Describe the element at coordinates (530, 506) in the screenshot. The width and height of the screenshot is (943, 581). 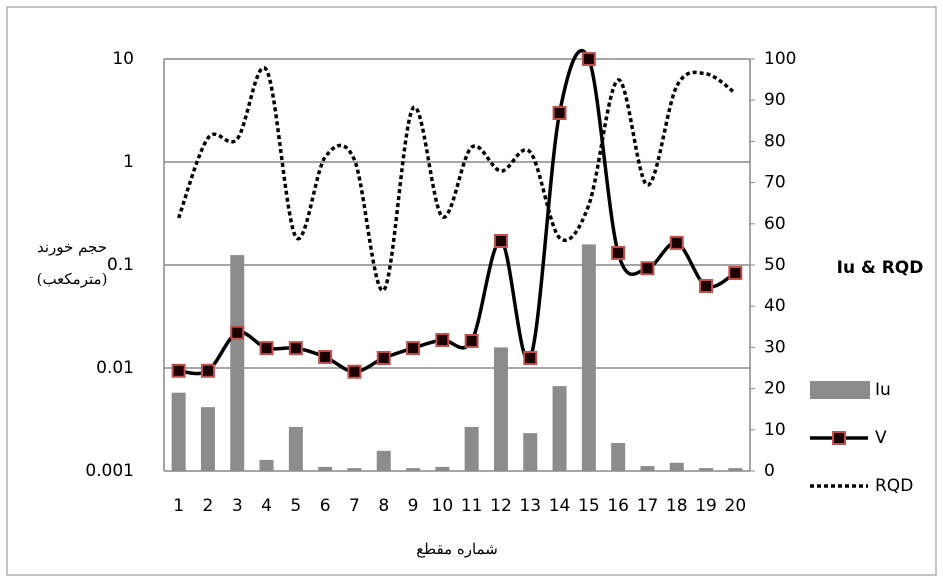
I see `x-tick-label: 13` at that location.